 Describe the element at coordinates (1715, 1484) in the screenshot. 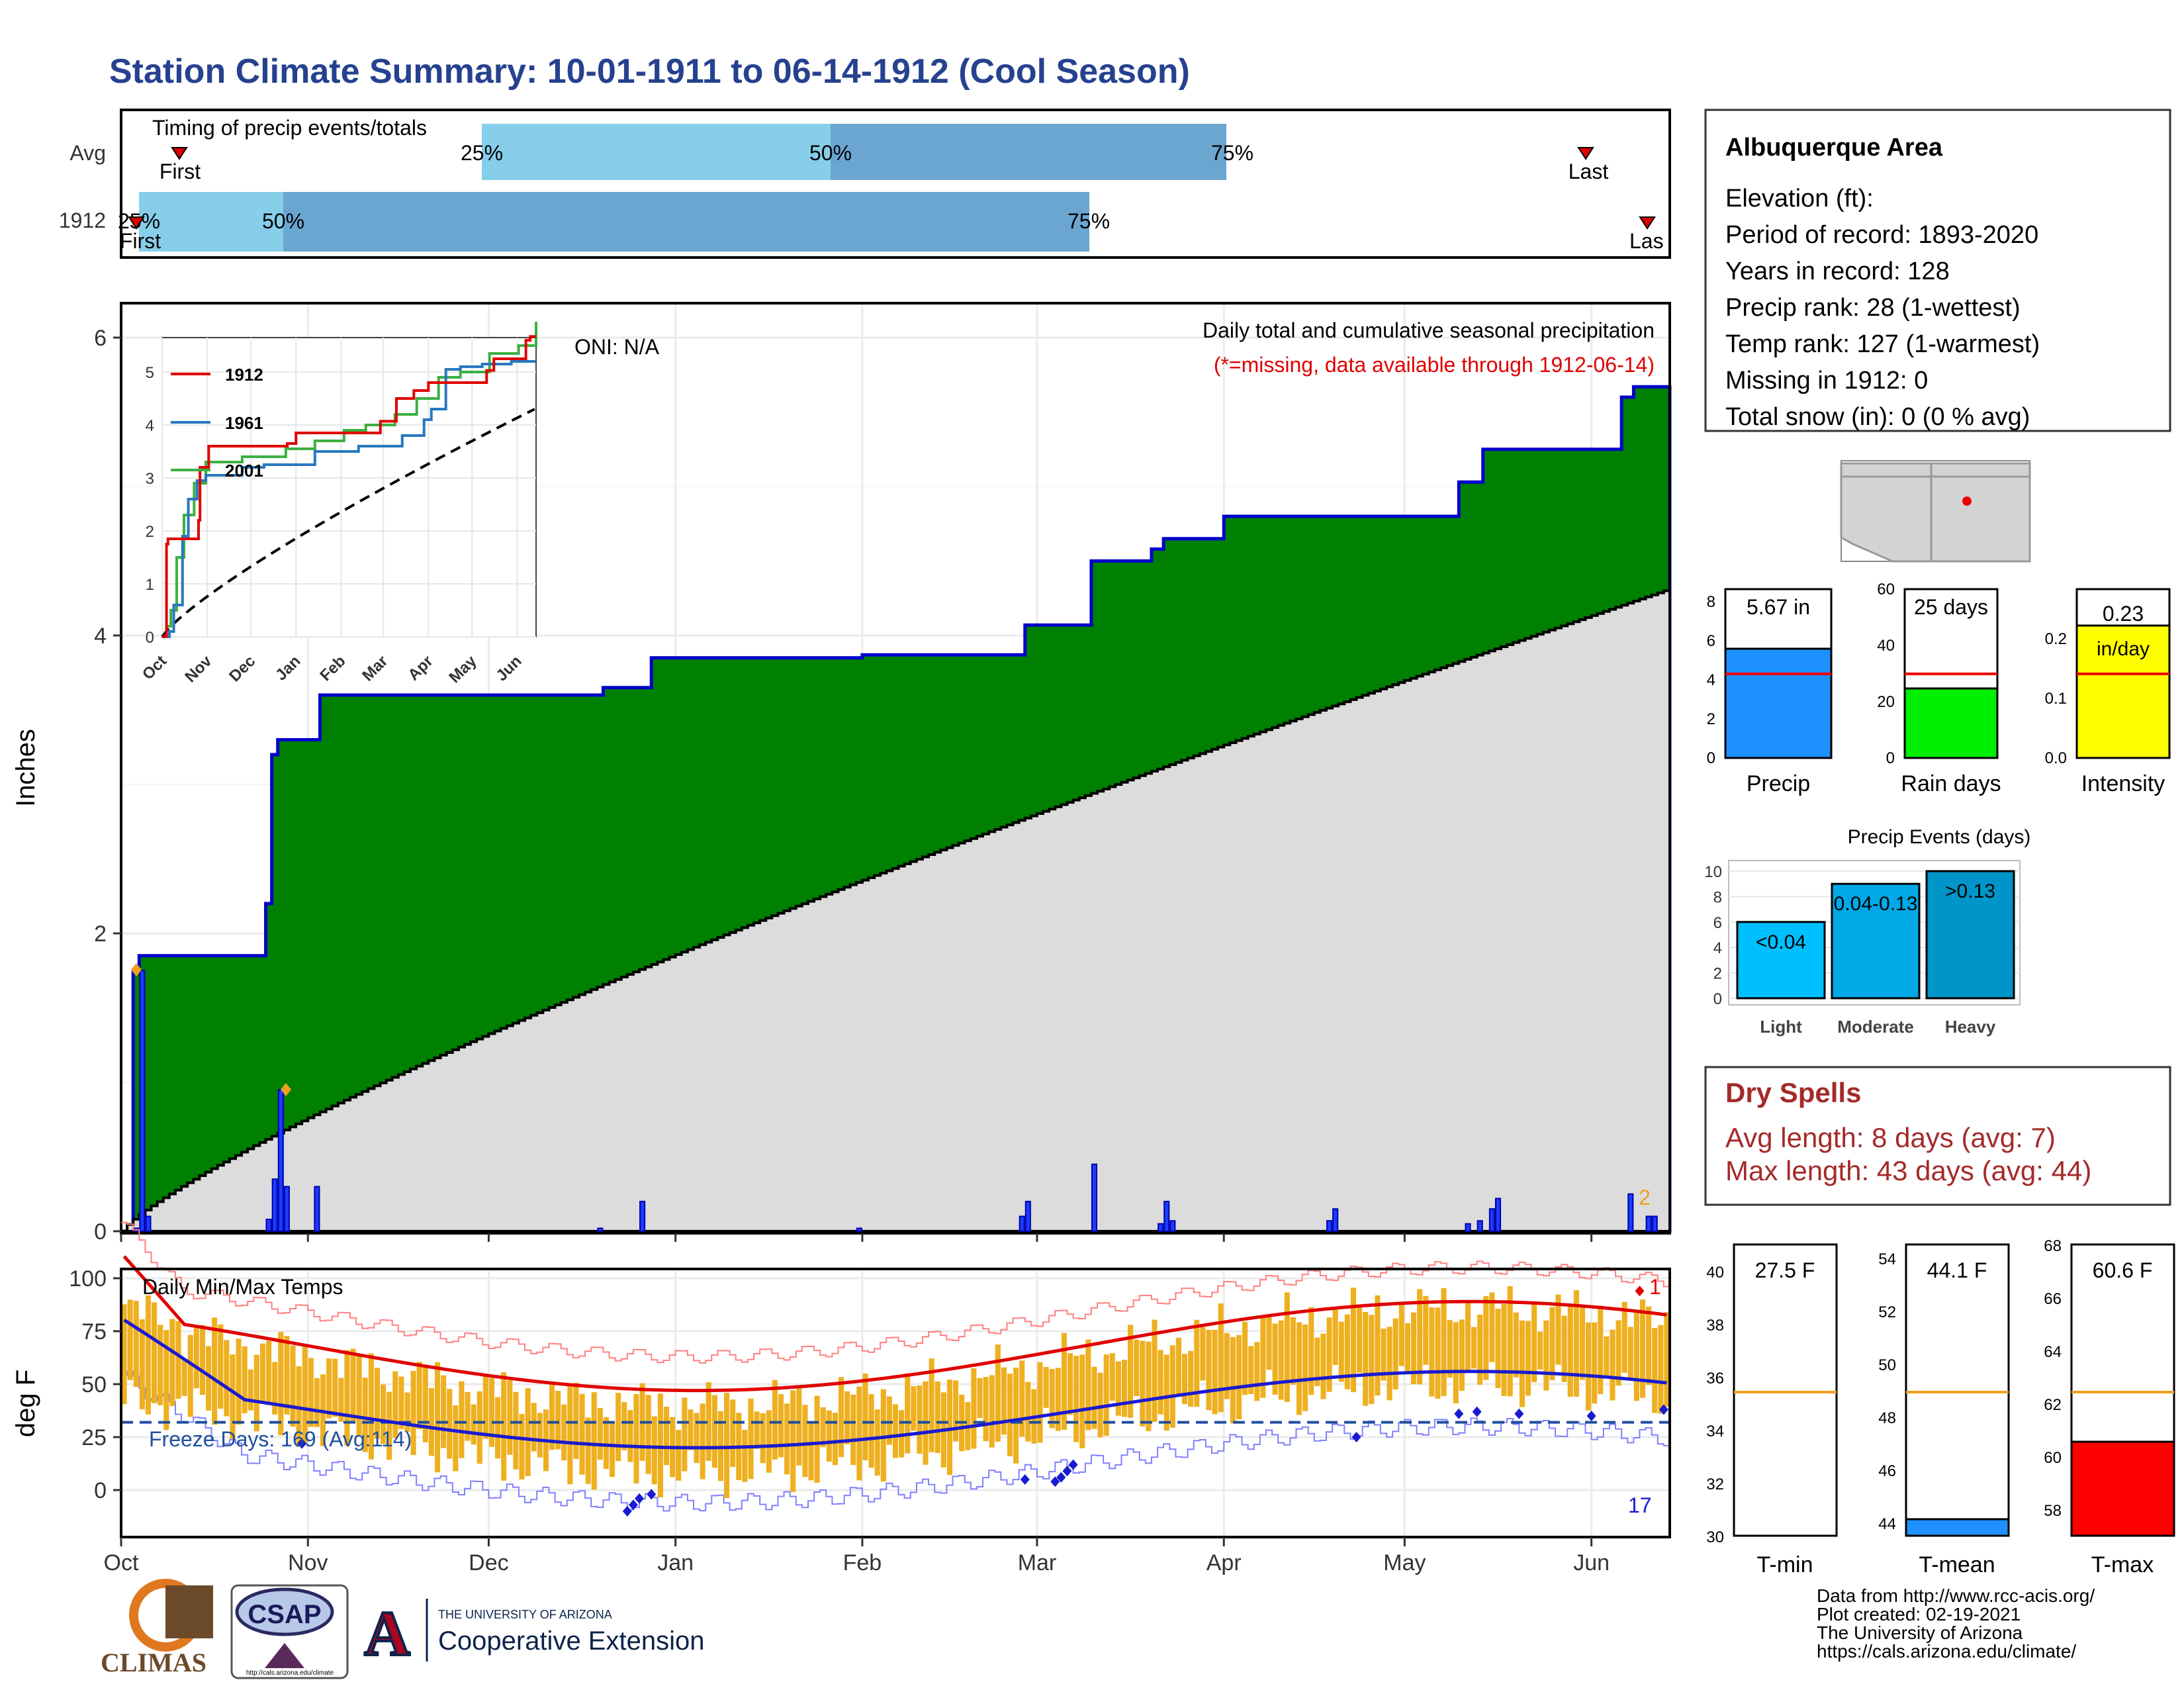

I see `tick-label: 32` at that location.